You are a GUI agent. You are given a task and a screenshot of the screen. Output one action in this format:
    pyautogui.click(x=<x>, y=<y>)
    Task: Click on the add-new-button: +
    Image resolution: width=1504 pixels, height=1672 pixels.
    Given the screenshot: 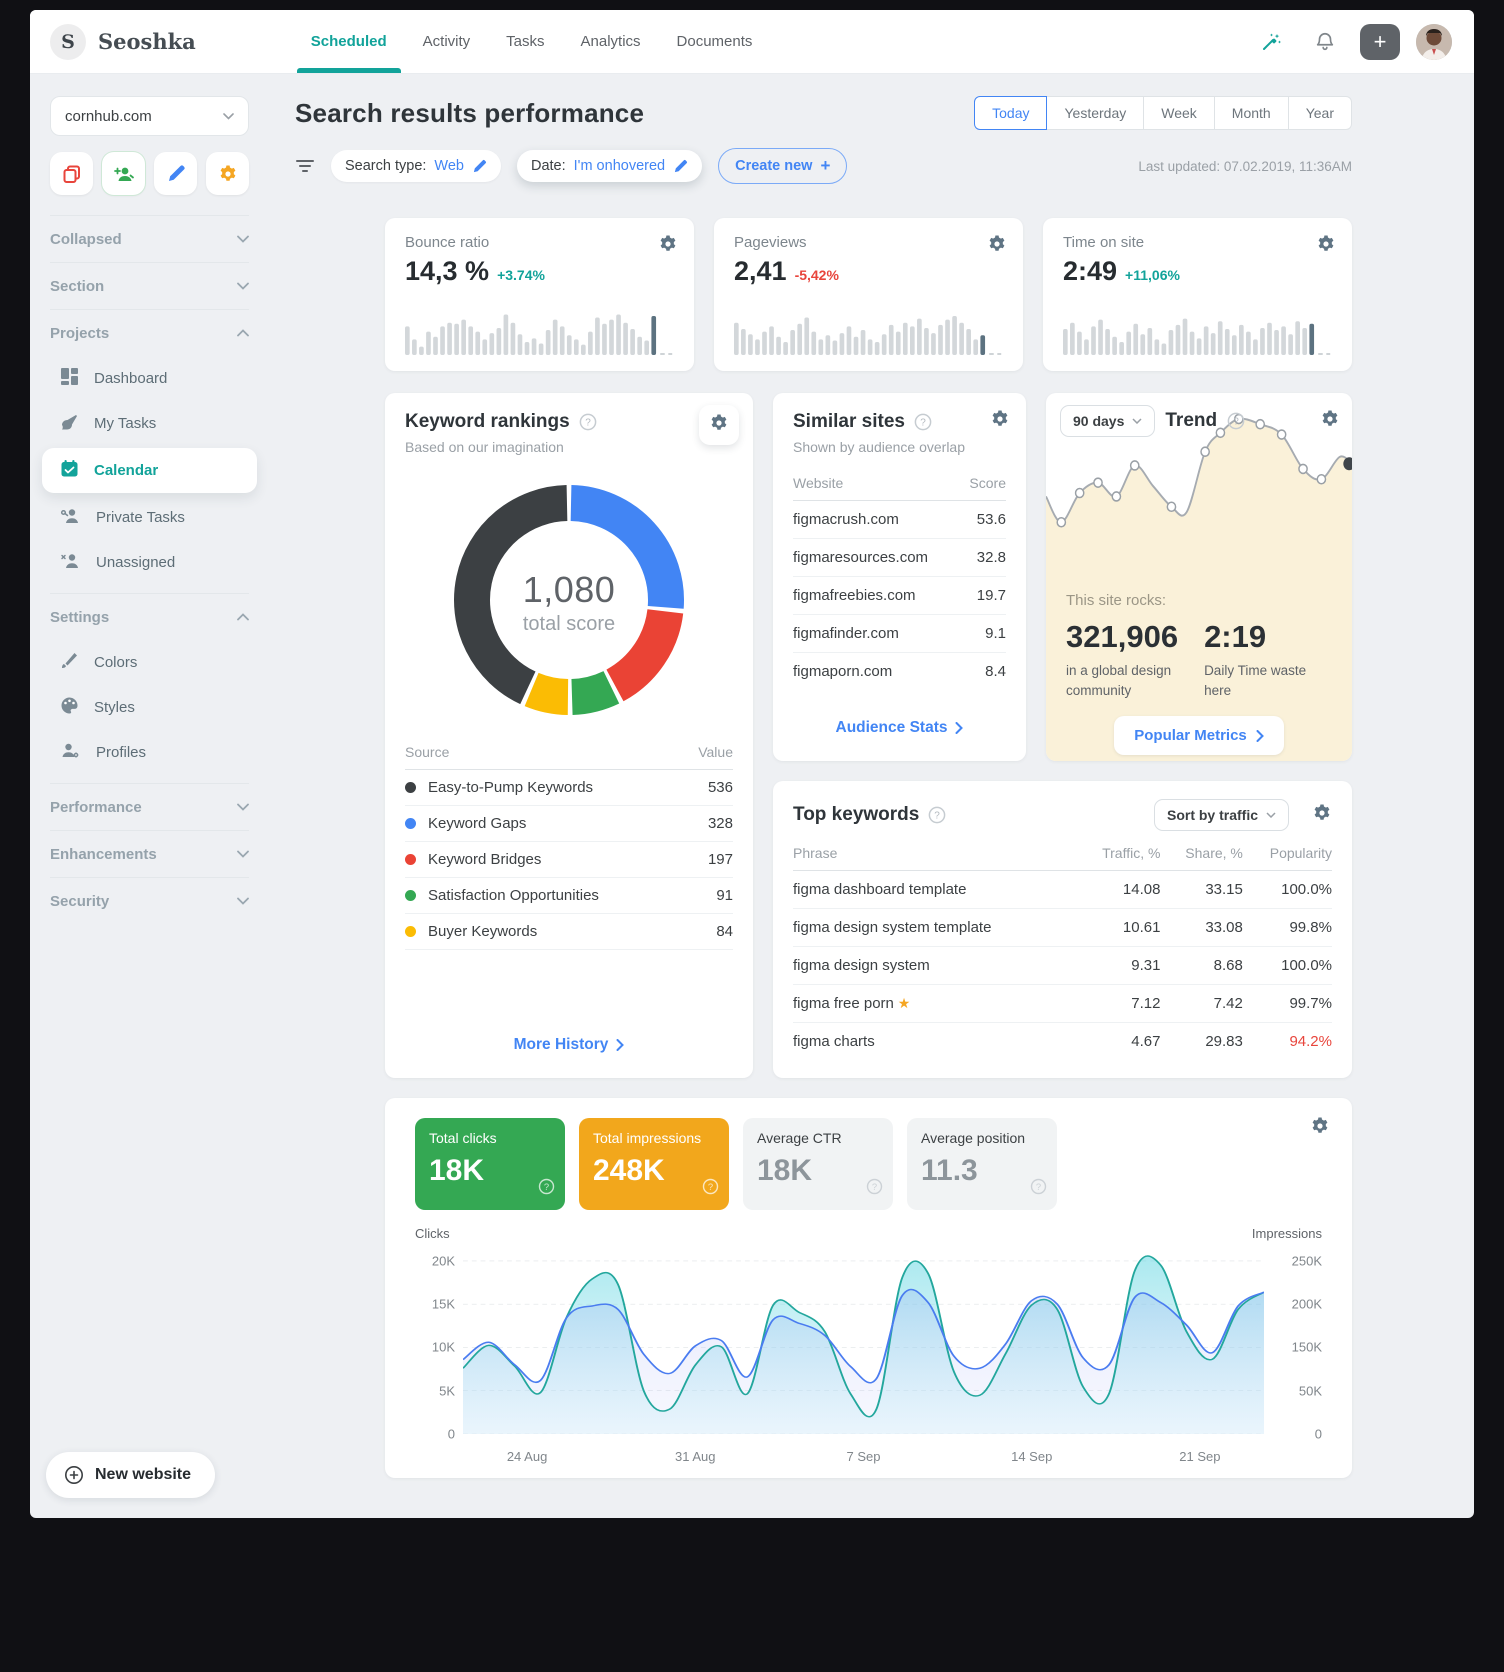 What is the action you would take?
    pyautogui.click(x=1380, y=41)
    